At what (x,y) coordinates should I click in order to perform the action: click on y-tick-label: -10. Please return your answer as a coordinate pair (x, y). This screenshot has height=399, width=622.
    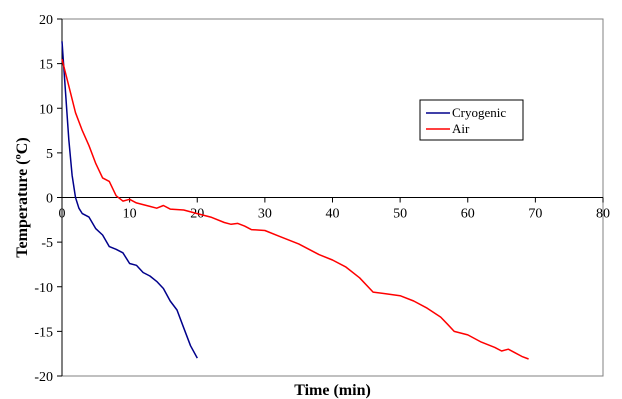
    Looking at the image, I should click on (43, 288).